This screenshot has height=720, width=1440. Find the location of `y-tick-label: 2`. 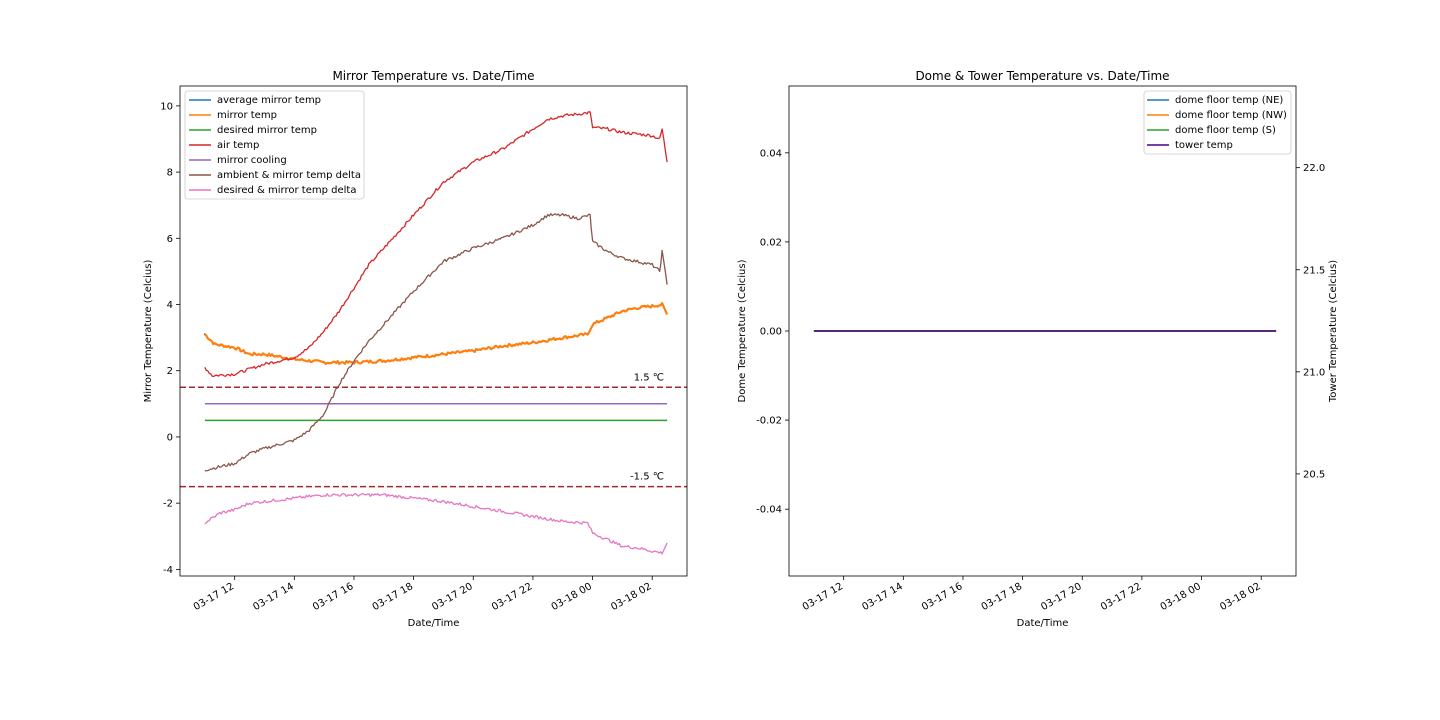

y-tick-label: 2 is located at coordinates (170, 371).